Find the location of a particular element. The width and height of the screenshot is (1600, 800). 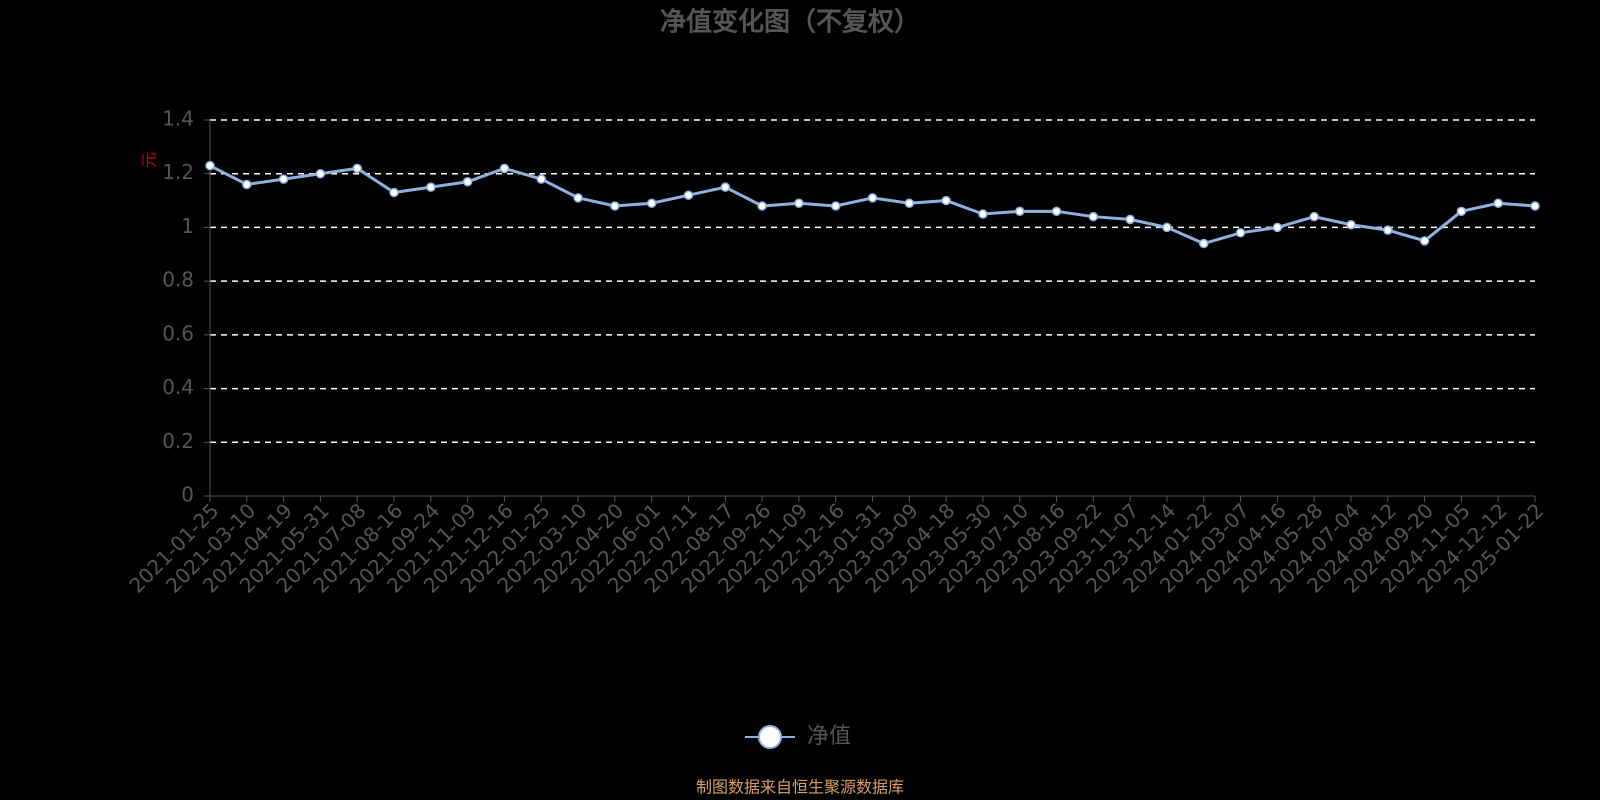

y-tick-label: 0 is located at coordinates (187, 495).